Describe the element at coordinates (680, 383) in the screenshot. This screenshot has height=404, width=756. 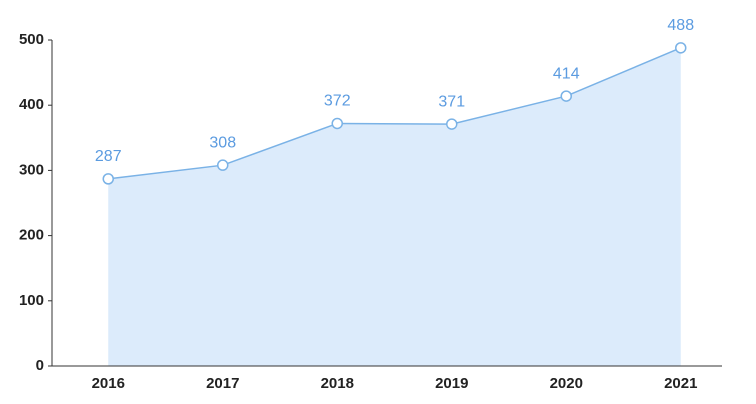
I see `x-tick-label: 2021` at that location.